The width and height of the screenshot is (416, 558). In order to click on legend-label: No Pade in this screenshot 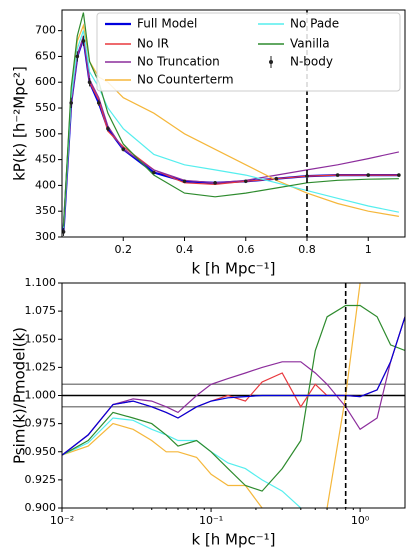, I will do `click(314, 24)`.